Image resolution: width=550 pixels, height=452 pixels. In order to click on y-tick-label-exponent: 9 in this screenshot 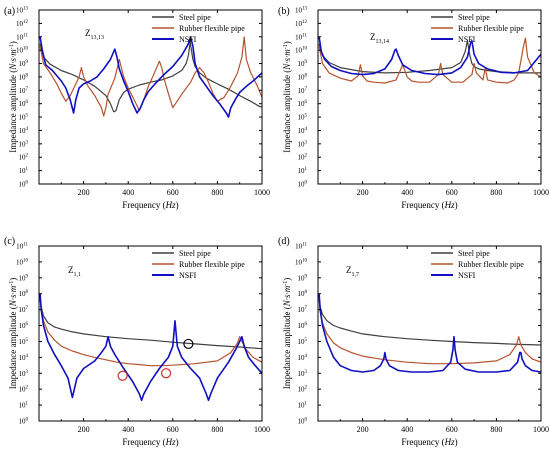, I will do `click(27, 276)`.